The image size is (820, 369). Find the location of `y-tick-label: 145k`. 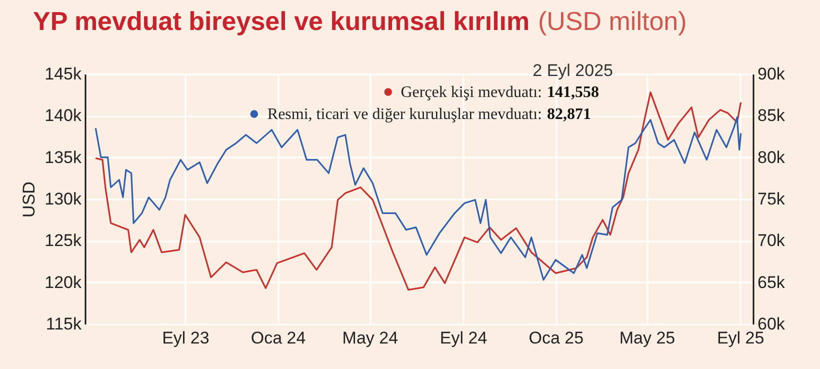

y-tick-label: 145k is located at coordinates (63, 74).